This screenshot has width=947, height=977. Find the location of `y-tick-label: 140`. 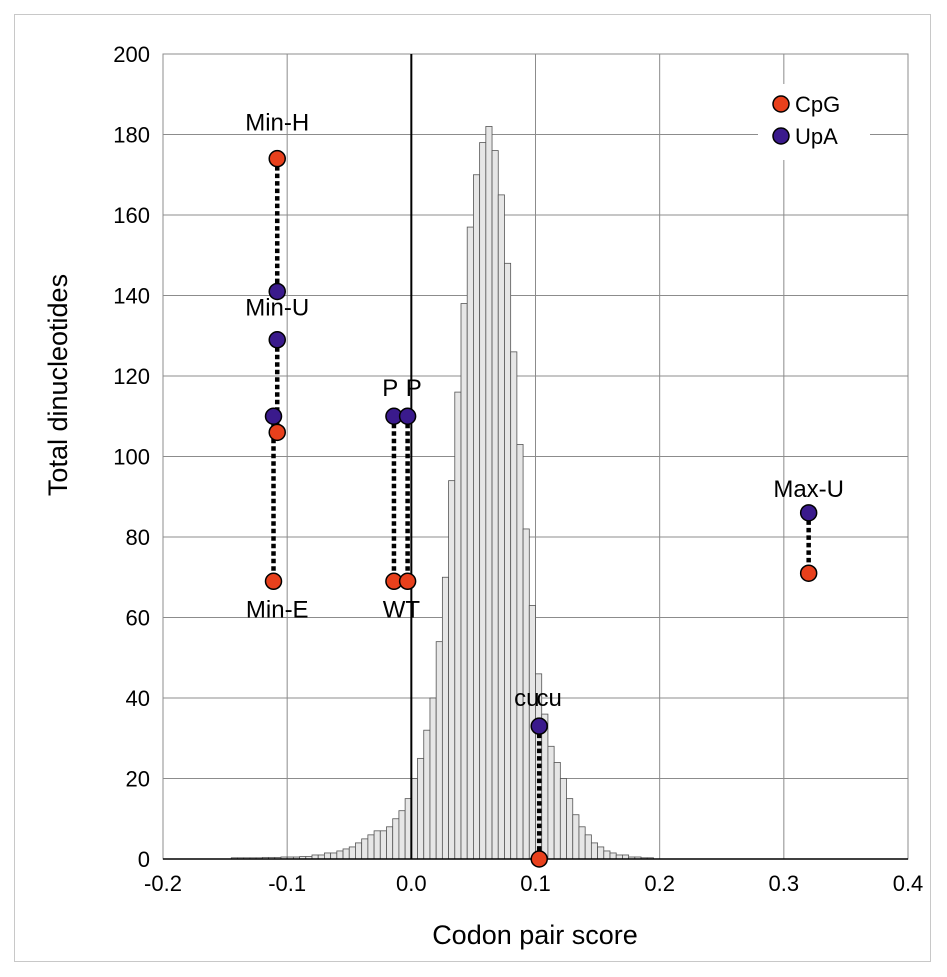

y-tick-label: 140 is located at coordinates (131, 296).